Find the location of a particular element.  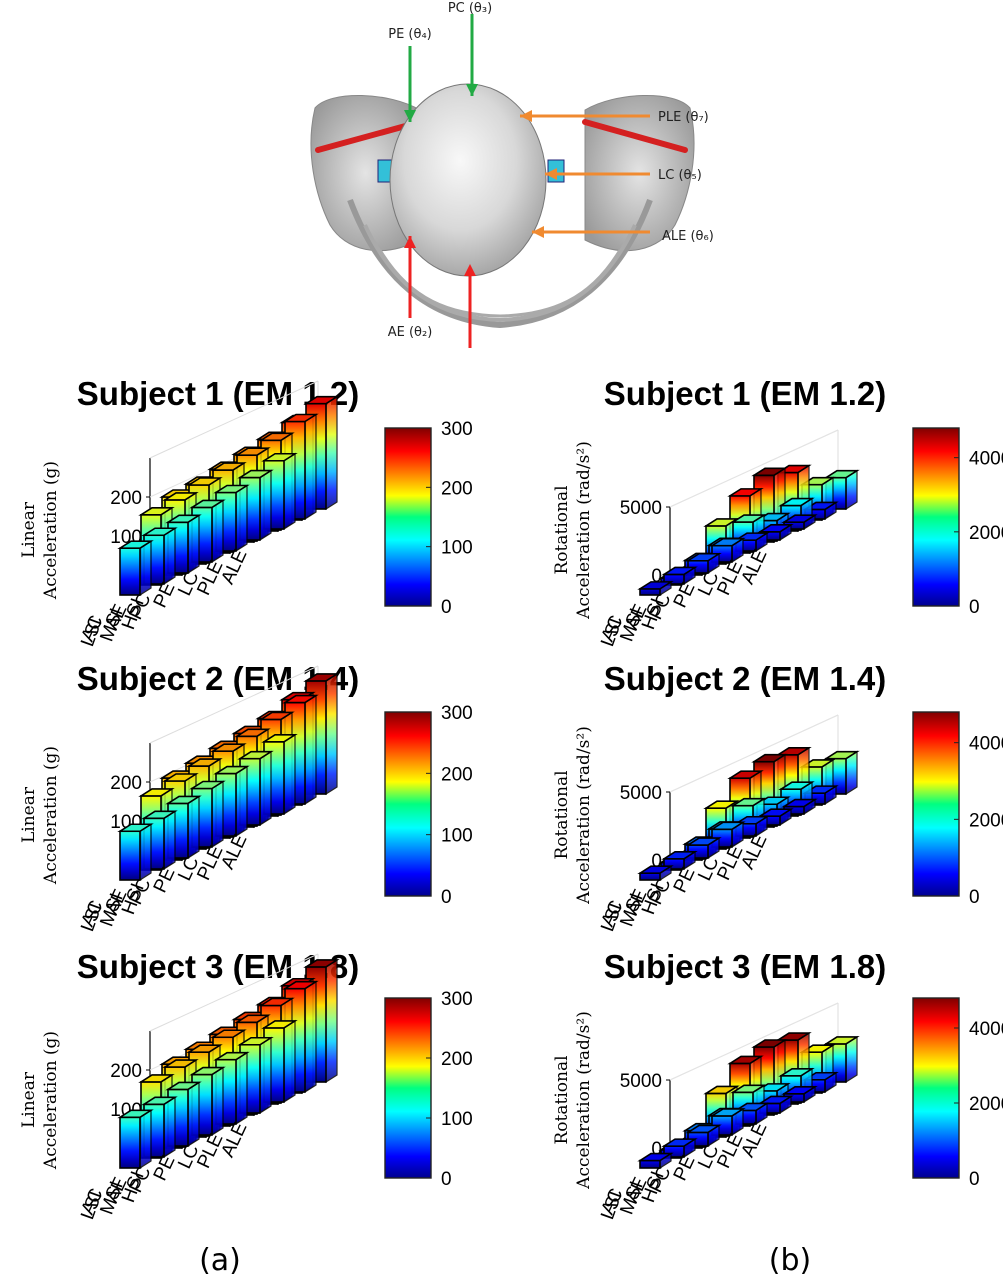

bar-hsi-ale is located at coordinates (841, 490).